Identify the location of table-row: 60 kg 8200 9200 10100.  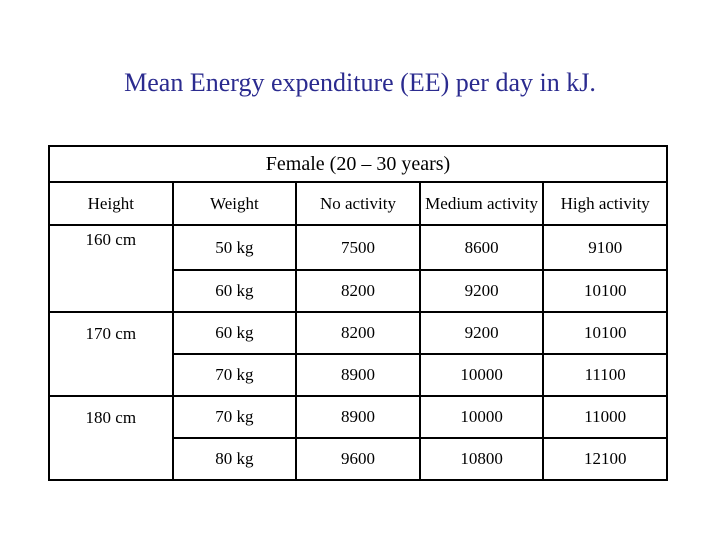
(358, 291).